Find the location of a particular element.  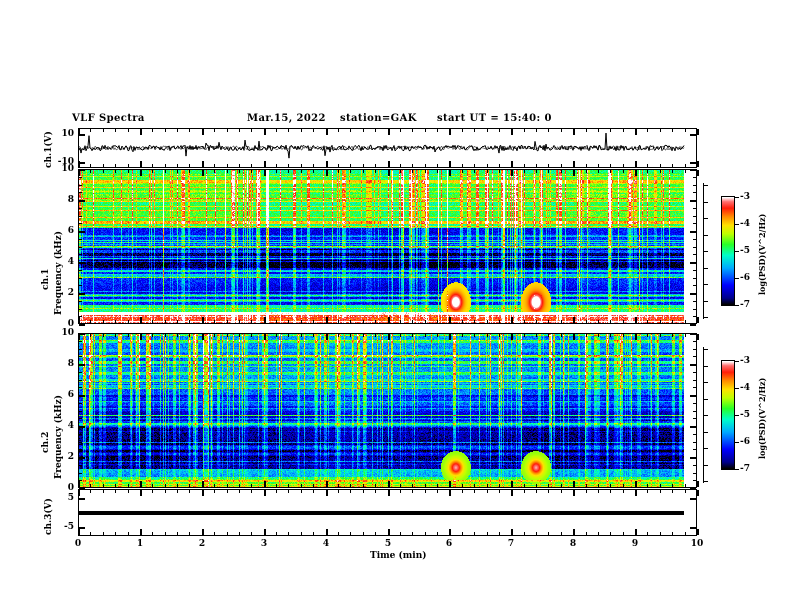

ch1-spectrogram-channel-label: ch.1 is located at coordinates (46, 279).